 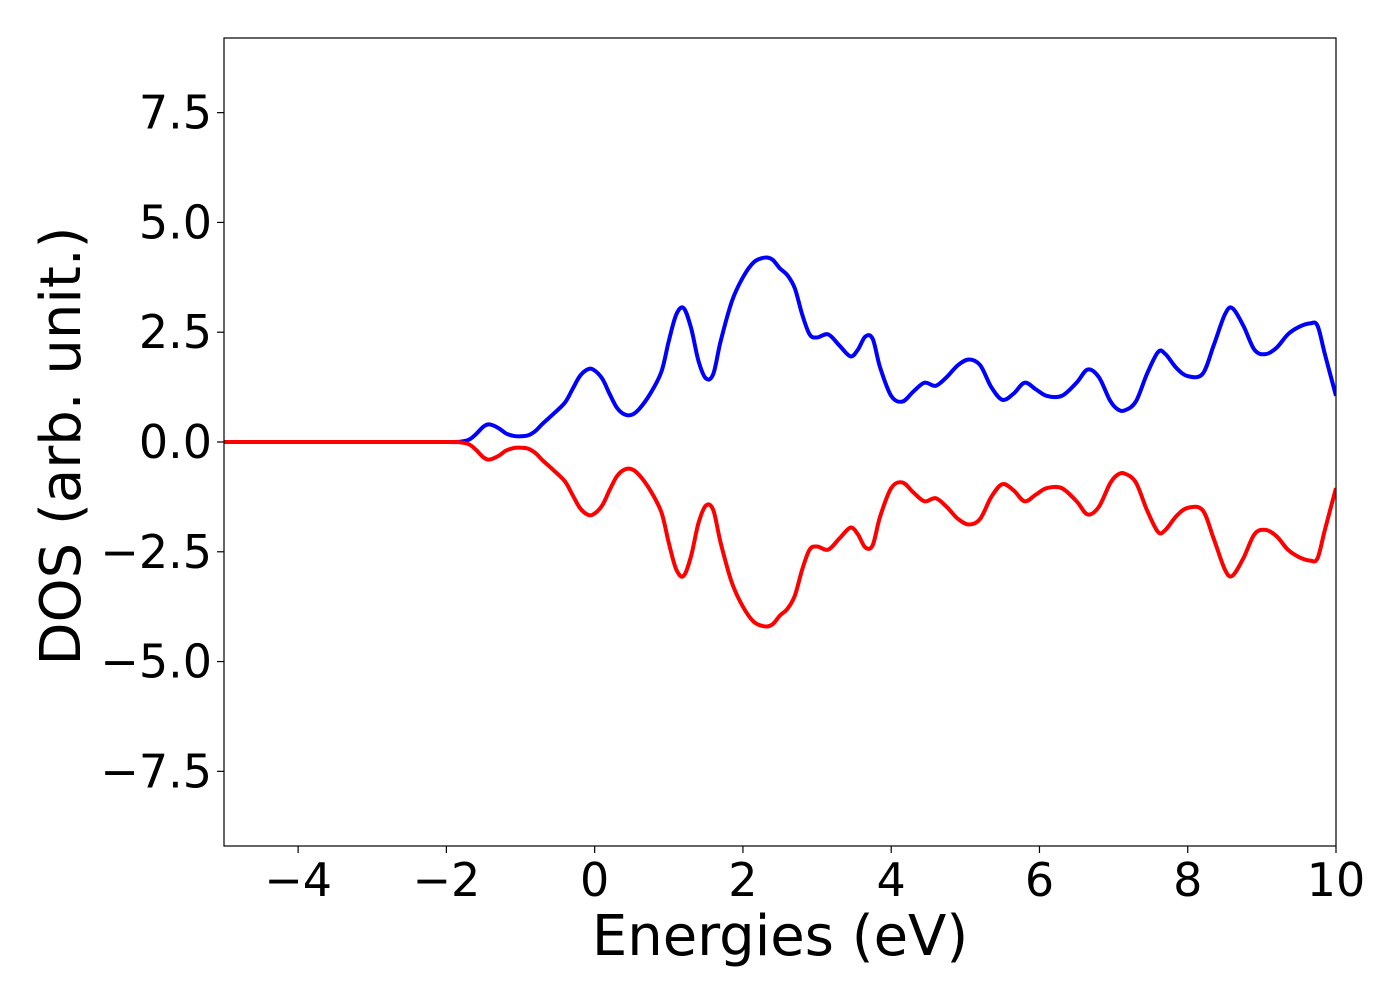 What do you see at coordinates (891, 880) in the screenshot?
I see `x-tick-label: 4` at bounding box center [891, 880].